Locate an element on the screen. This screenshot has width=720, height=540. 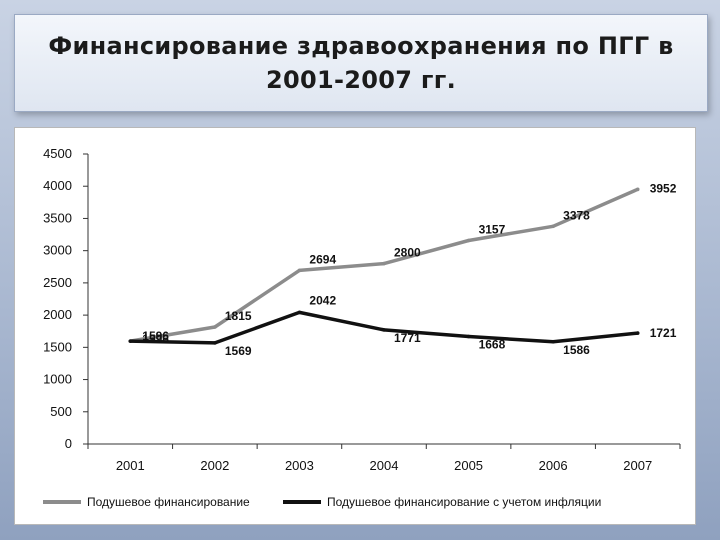
data-label: 1815 is located at coordinates (238, 316).